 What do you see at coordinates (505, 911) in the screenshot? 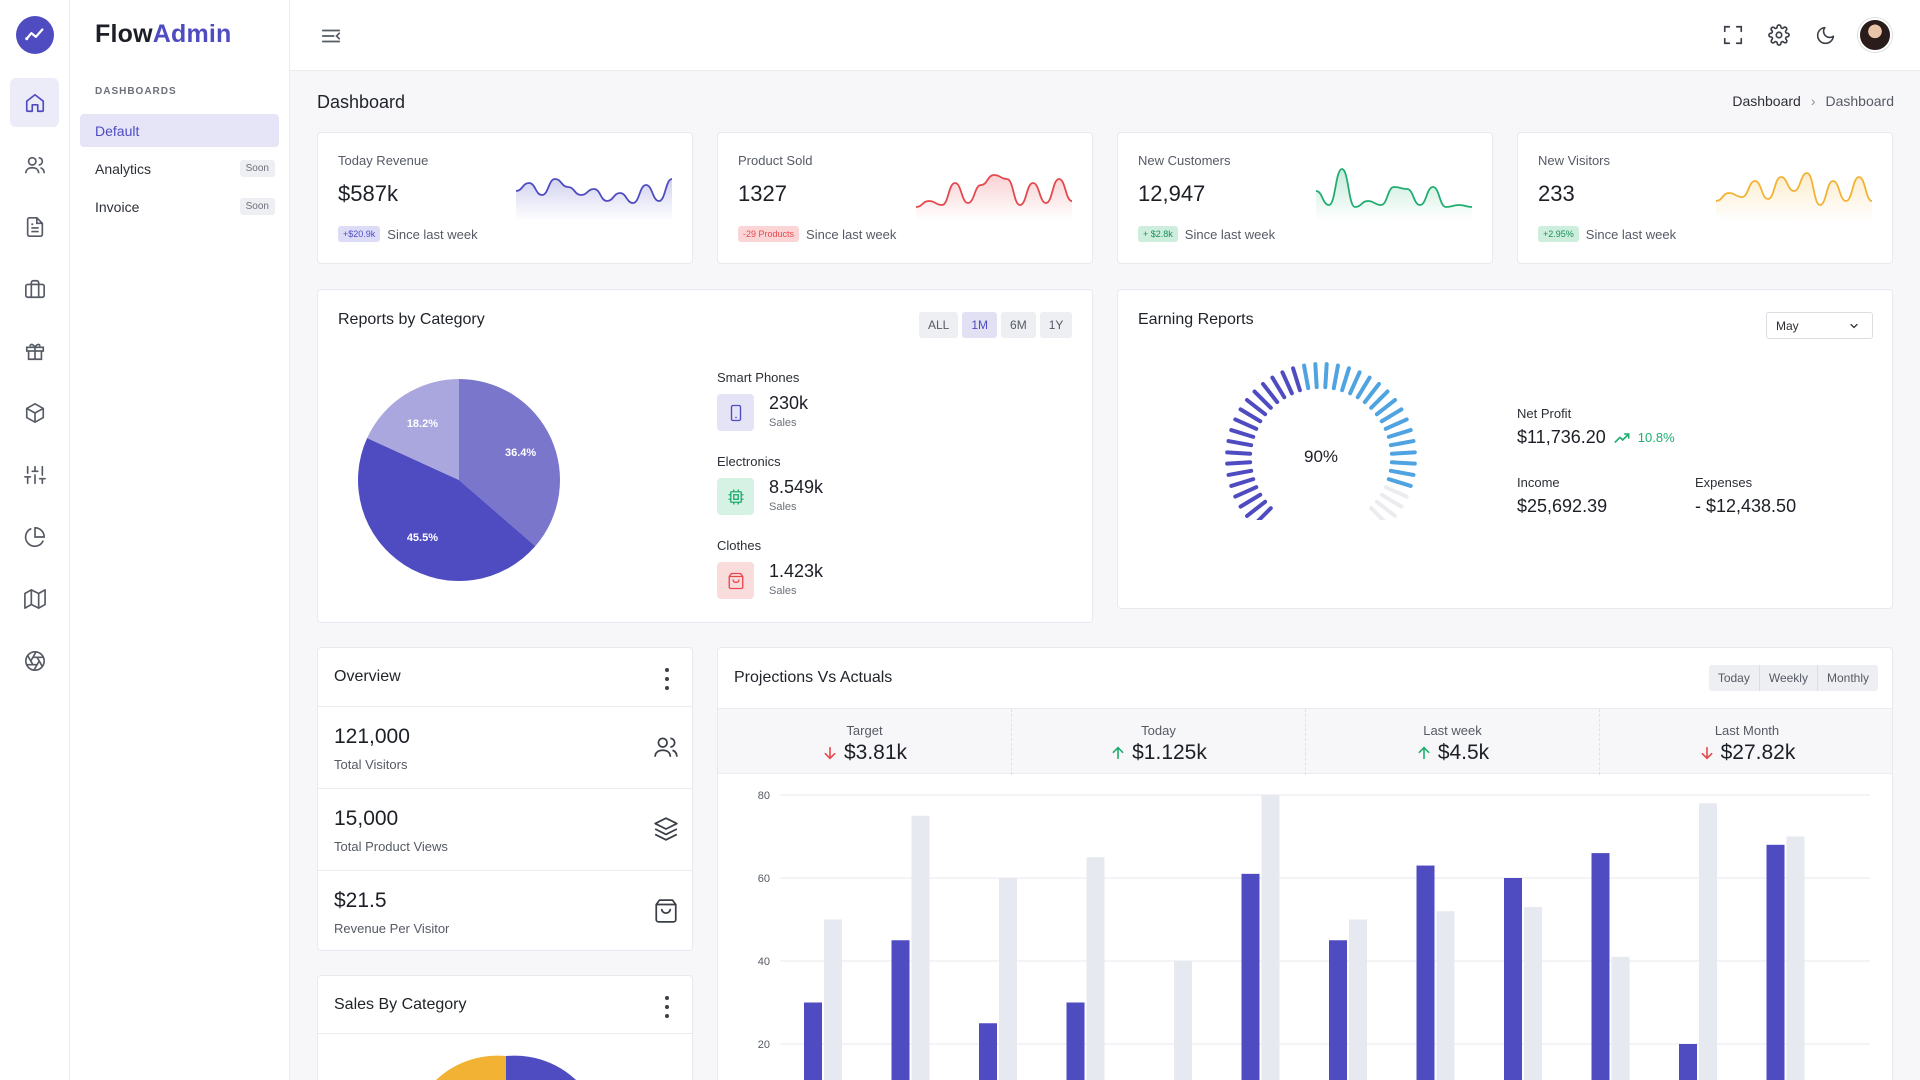
I see `overview-row: $21.5 Revenue Per Visitor` at bounding box center [505, 911].